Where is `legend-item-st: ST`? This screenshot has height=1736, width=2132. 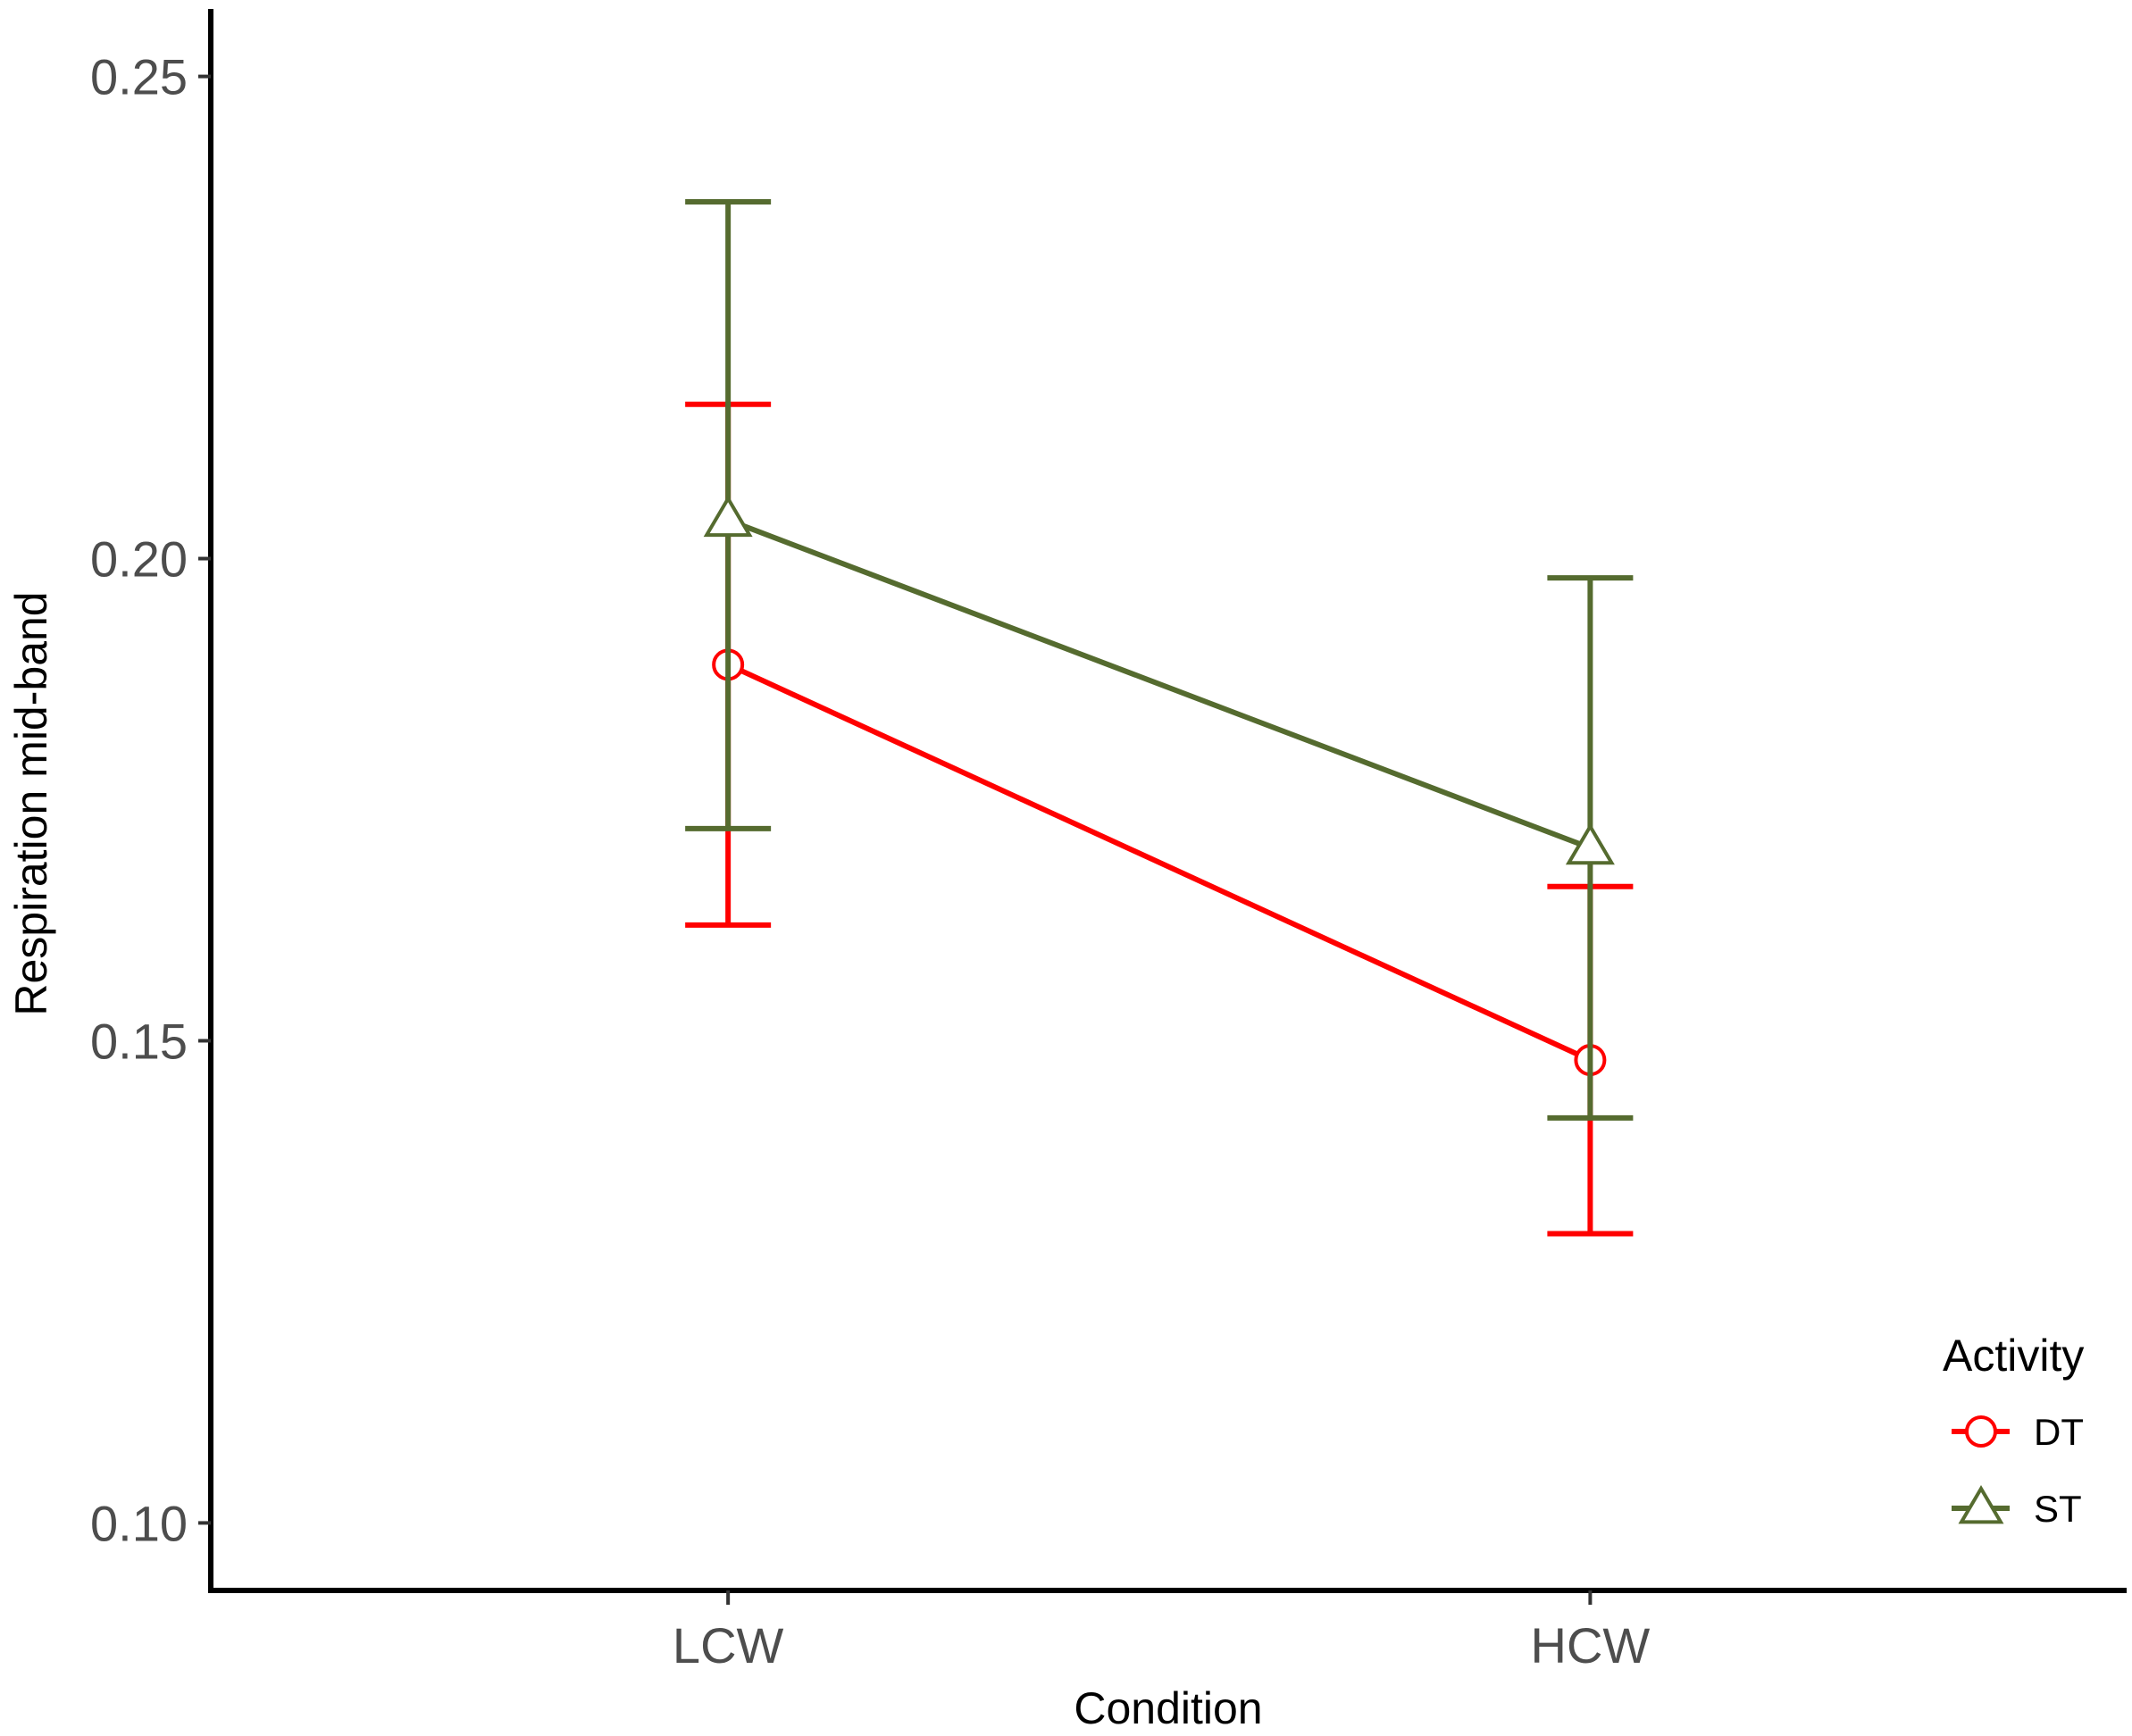 legend-item-st: ST is located at coordinates (2017, 1507).